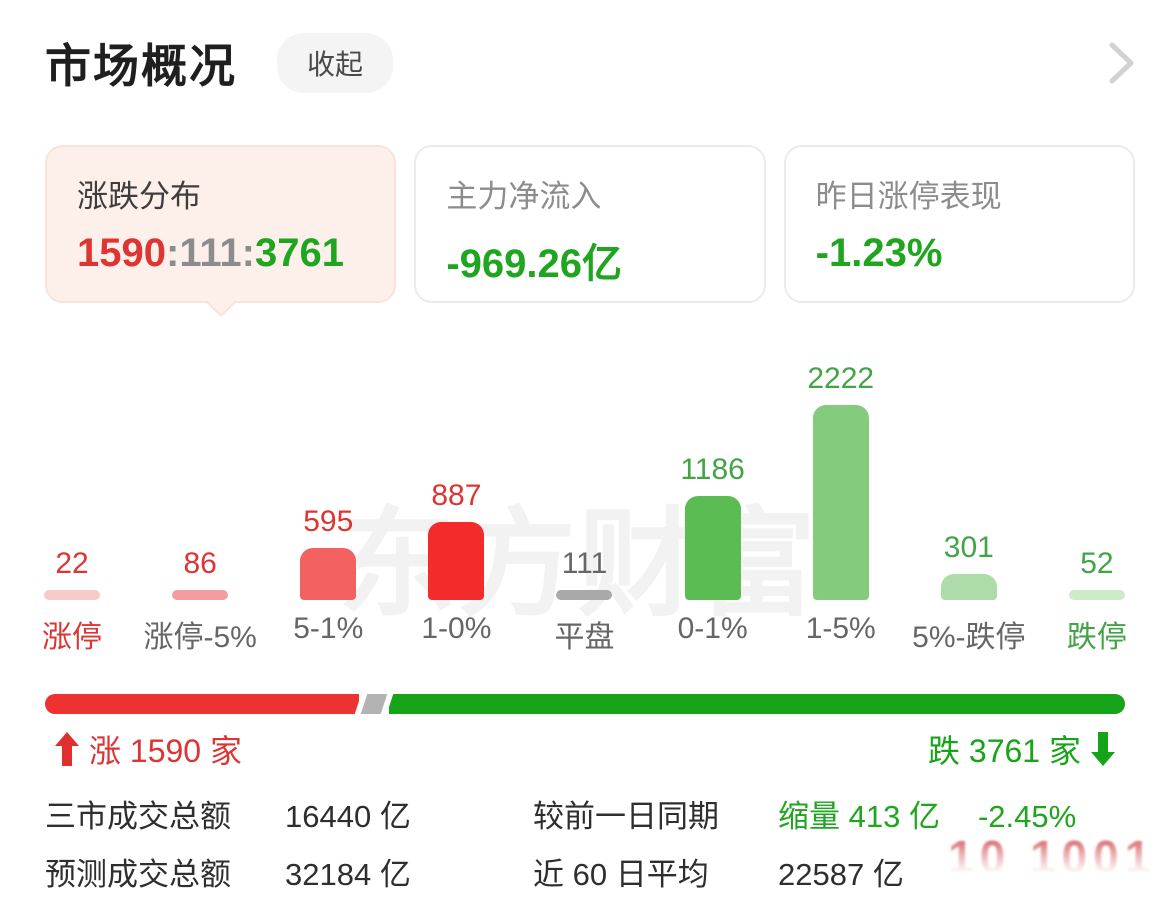  Describe the element at coordinates (200, 637) in the screenshot. I see `category-label: 涨停-5%` at that location.